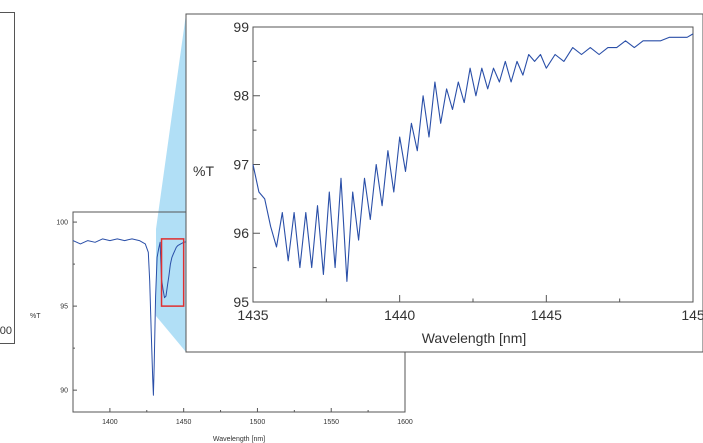 This screenshot has height=443, width=703. I want to click on zoom-y-tick-label: 98, so click(241, 96).